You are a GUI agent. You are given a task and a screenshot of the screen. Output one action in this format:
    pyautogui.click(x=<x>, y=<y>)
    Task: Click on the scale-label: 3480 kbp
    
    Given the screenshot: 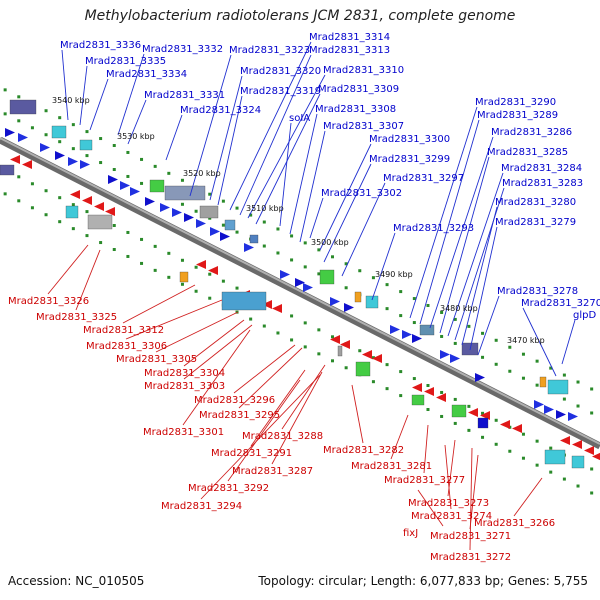 What is the action you would take?
    pyautogui.click(x=459, y=308)
    